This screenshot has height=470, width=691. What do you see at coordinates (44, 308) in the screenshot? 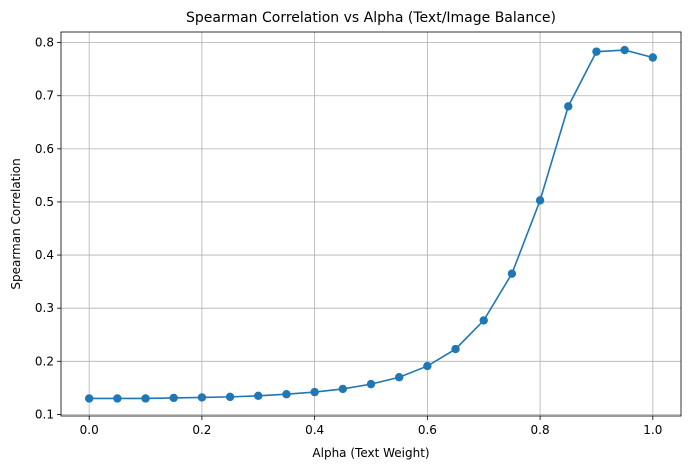
I see `y-tick-label: 0.3` at bounding box center [44, 308].